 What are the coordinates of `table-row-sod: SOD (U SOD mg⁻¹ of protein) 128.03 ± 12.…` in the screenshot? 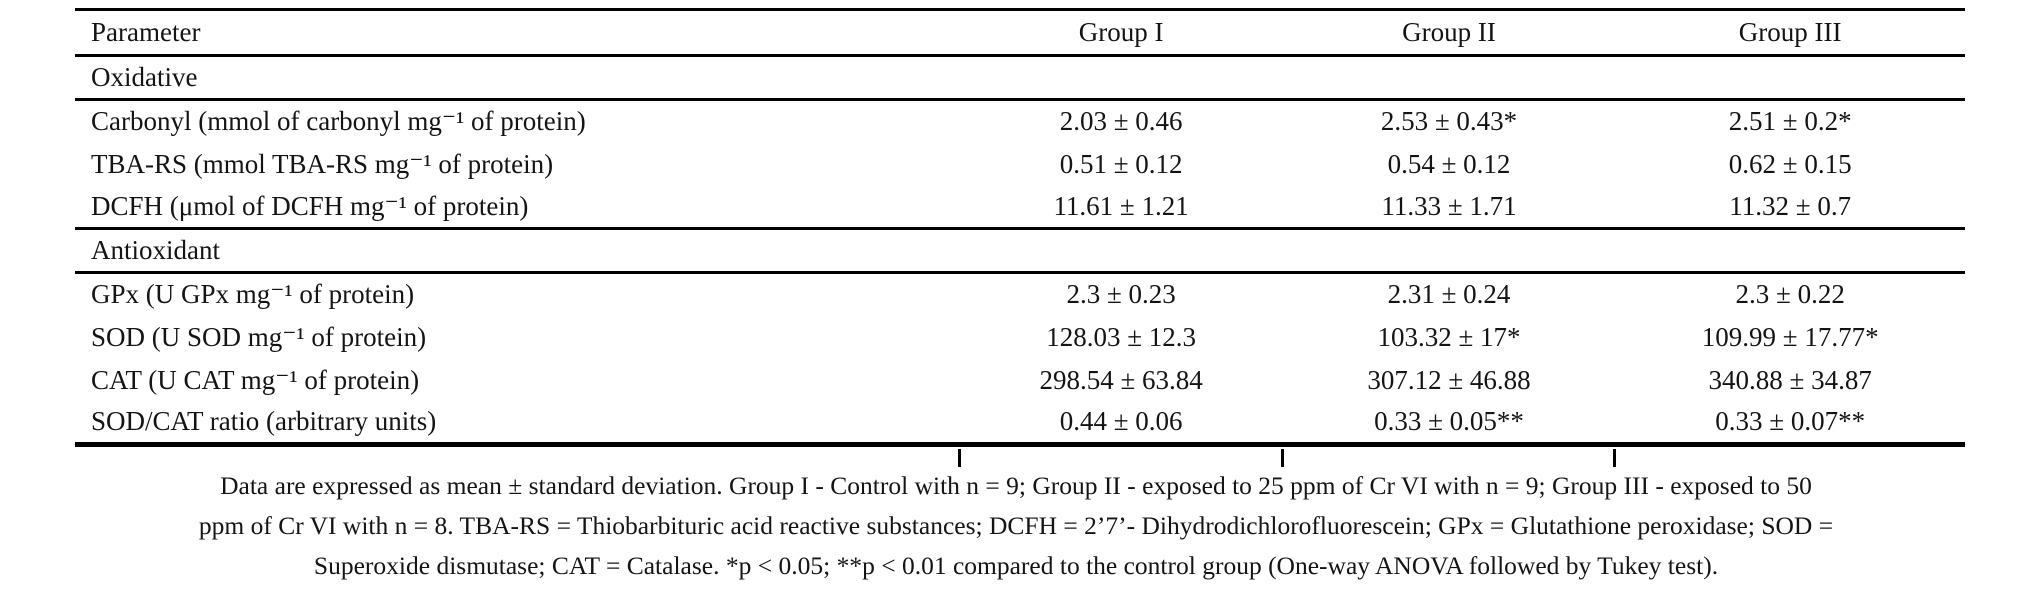 It's located at (1020, 337).